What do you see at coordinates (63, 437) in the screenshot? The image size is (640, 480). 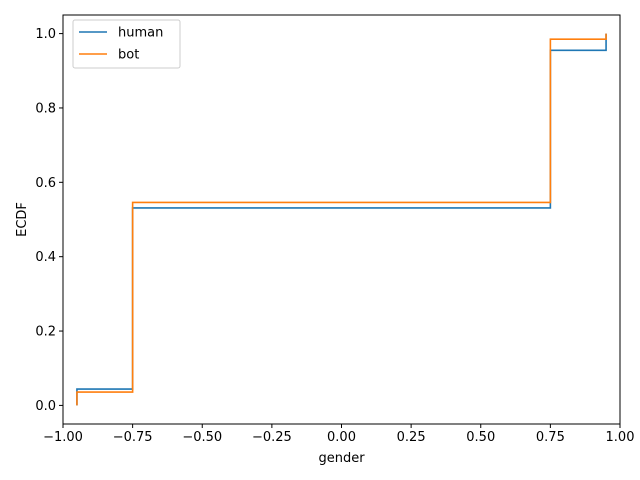 I see `x-tick-label: −1.00` at bounding box center [63, 437].